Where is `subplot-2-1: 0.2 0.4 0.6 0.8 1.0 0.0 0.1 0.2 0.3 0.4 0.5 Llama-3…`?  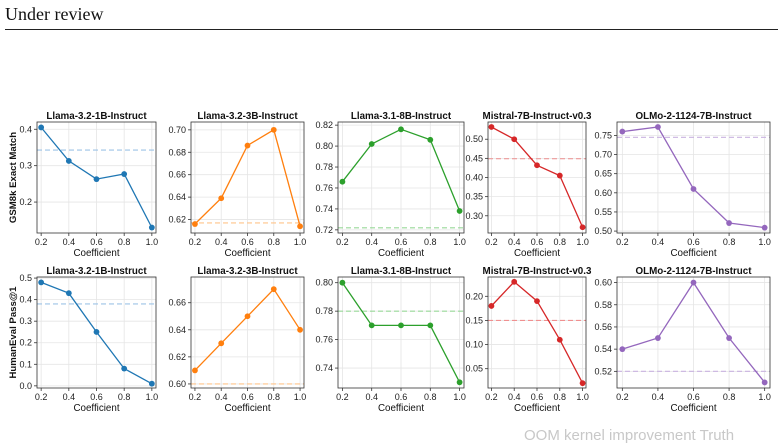
subplot-2-1: 0.2 0.4 0.6 0.8 1.0 0.0 0.1 0.2 0.3 0.4 0.5 Llama-3… is located at coordinates (83, 340).